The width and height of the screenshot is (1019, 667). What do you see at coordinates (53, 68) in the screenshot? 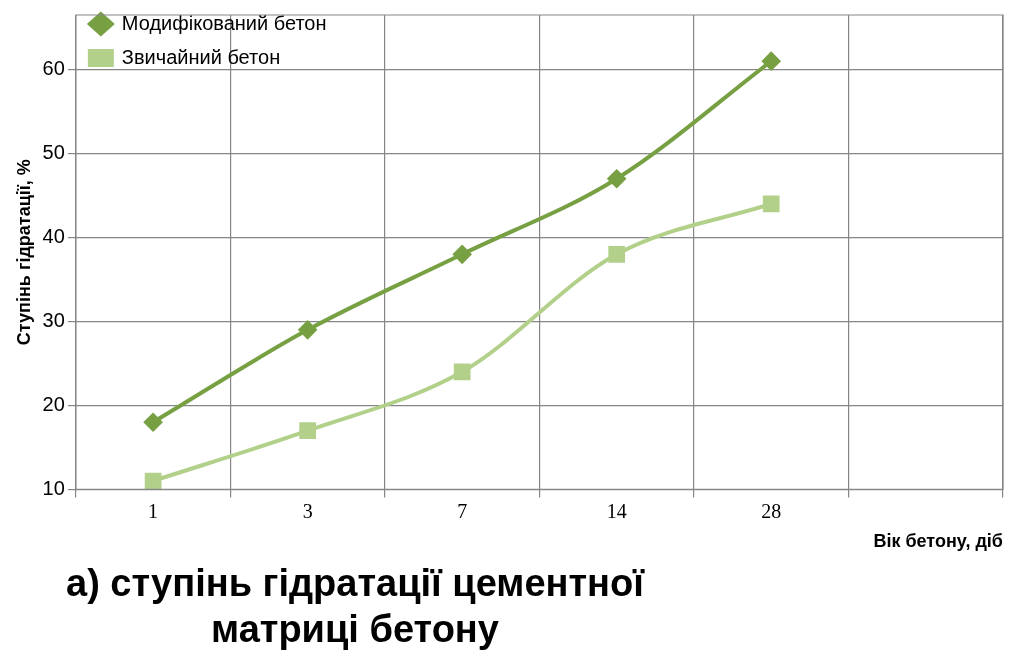
I see `y-tick-label: 60` at bounding box center [53, 68].